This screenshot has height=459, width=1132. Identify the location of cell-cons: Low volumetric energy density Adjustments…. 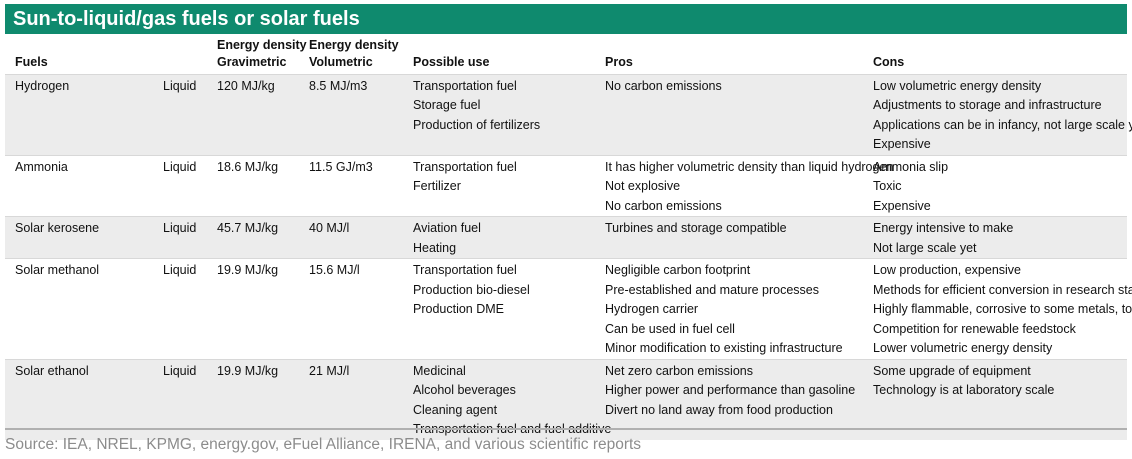
(997, 114).